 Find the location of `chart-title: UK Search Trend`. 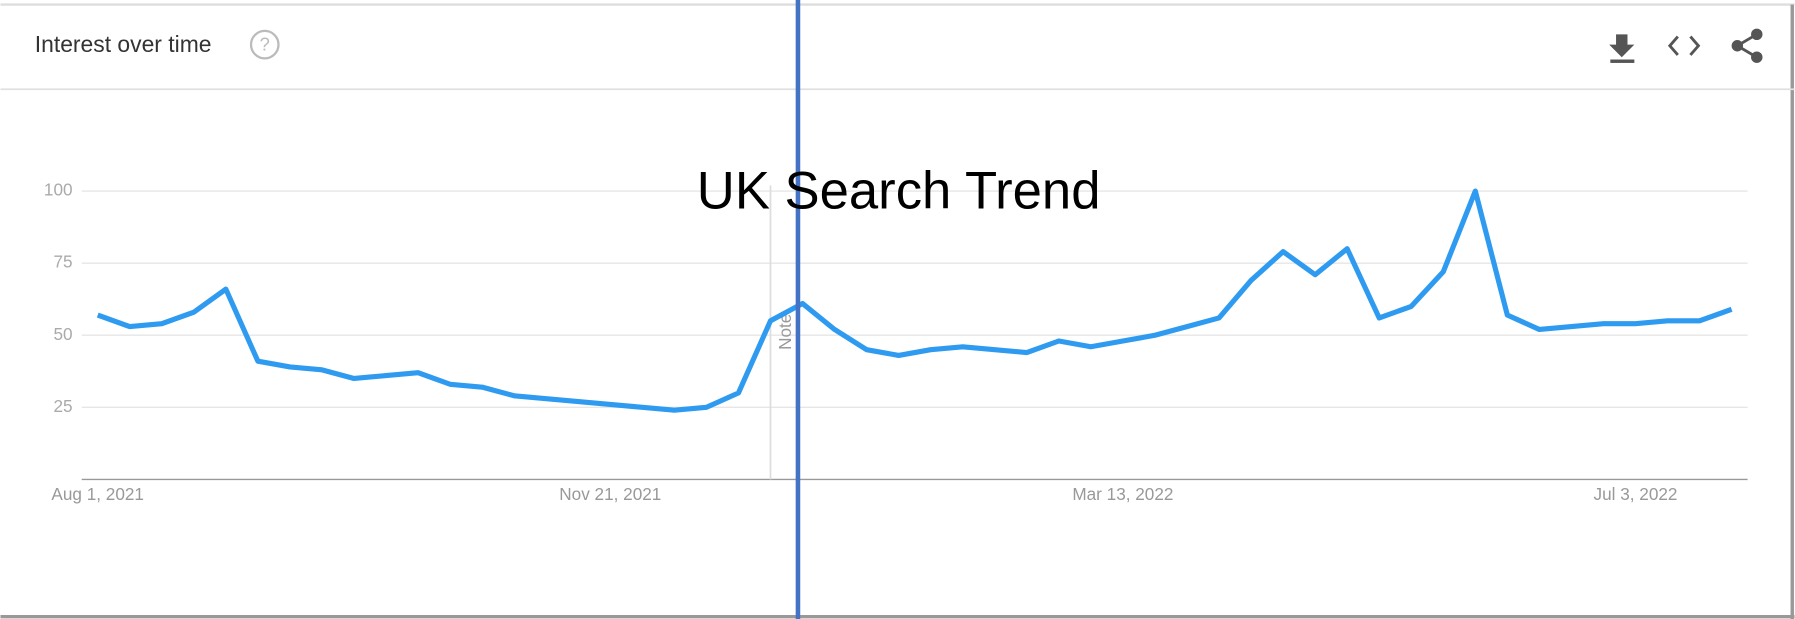

chart-title: UK Search Trend is located at coordinates (899, 190).